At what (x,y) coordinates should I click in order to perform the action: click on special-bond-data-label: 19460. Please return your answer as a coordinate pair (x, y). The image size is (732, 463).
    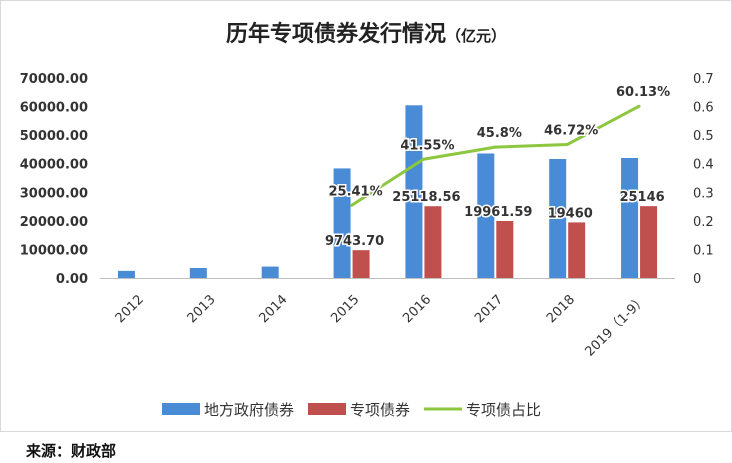
    Looking at the image, I should click on (570, 213).